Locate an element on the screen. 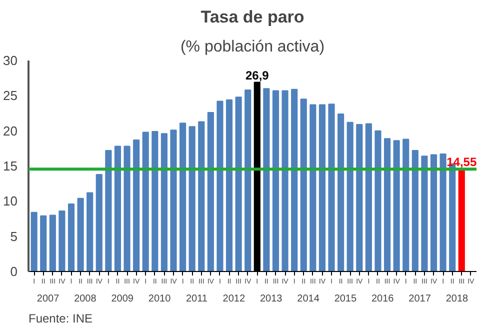 The height and width of the screenshot is (330, 496). y-tick-label: 25 is located at coordinates (10, 96).